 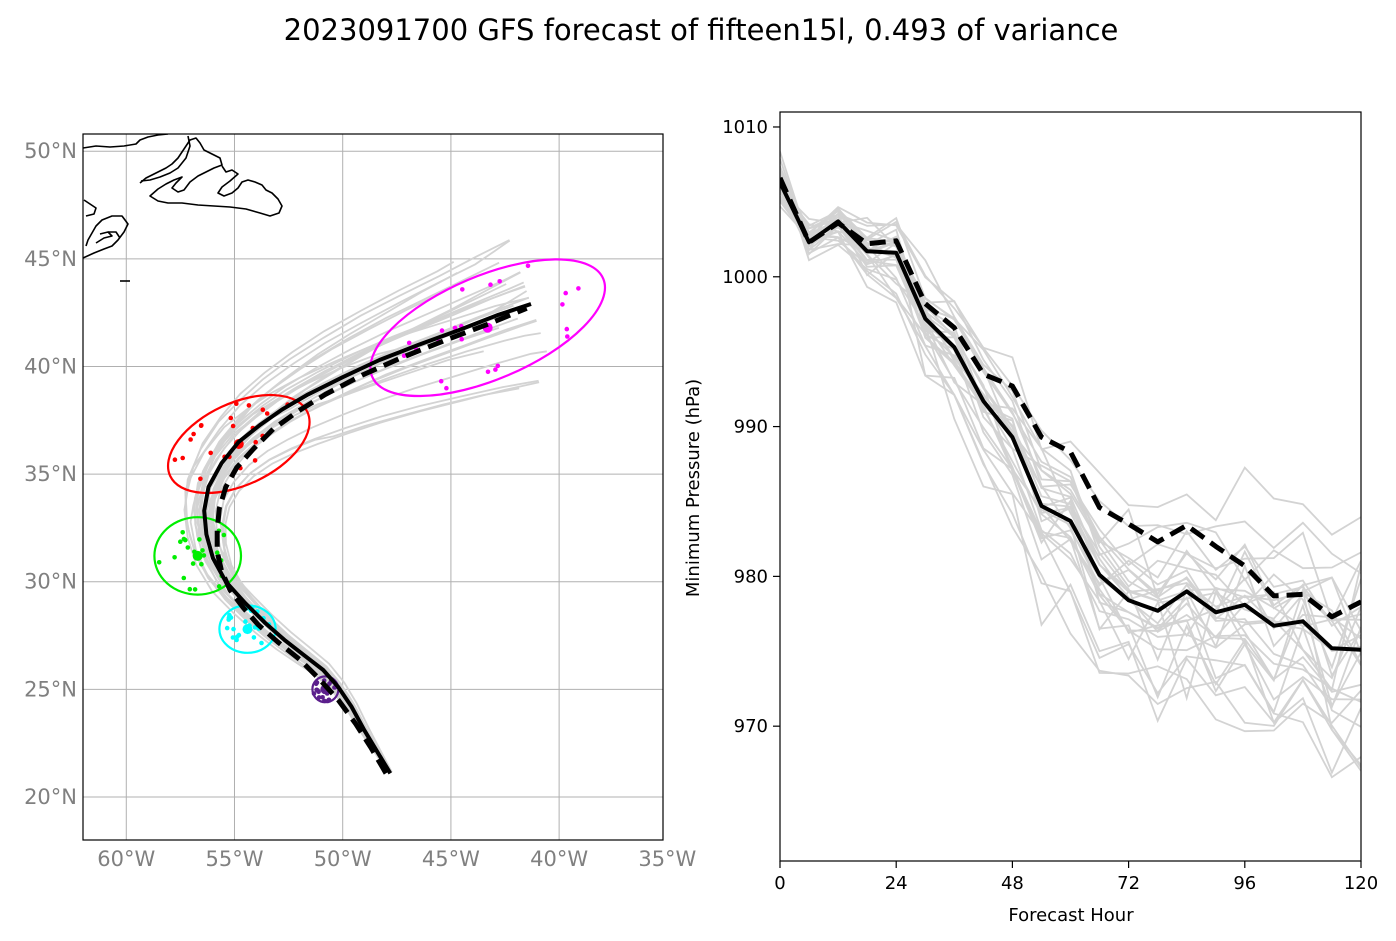 What do you see at coordinates (126, 141) in the screenshot?
I see `coastline-newfoundland` at bounding box center [126, 141].